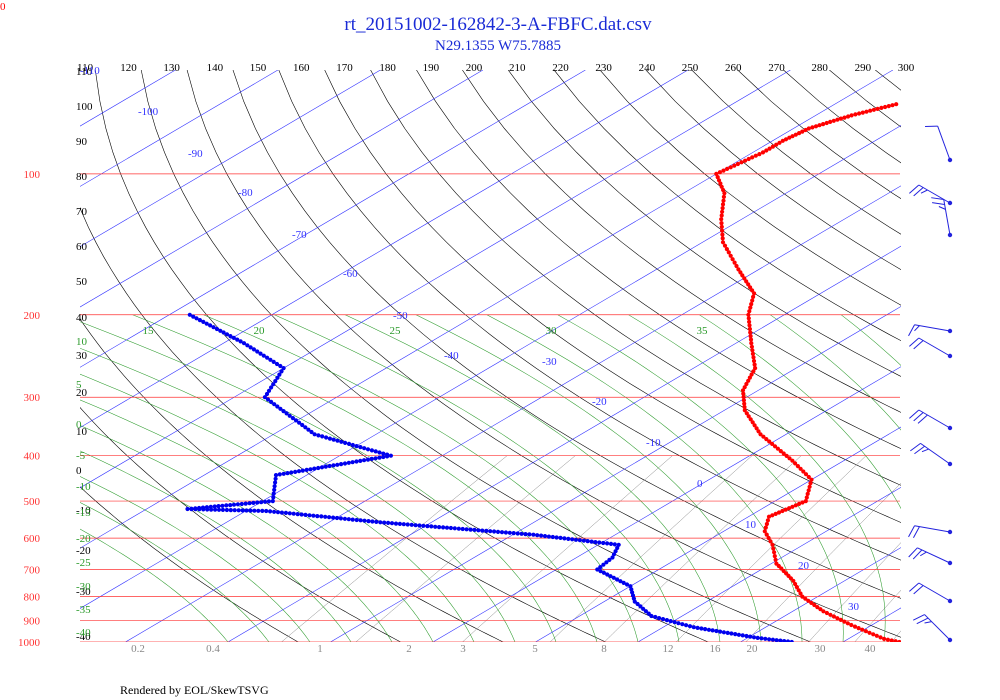 This screenshot has height=700, width=1000. What do you see at coordinates (498, 24) in the screenshot?
I see `chart-title: rt_20151002-162842-3-A-FBFC.dat.csv` at bounding box center [498, 24].